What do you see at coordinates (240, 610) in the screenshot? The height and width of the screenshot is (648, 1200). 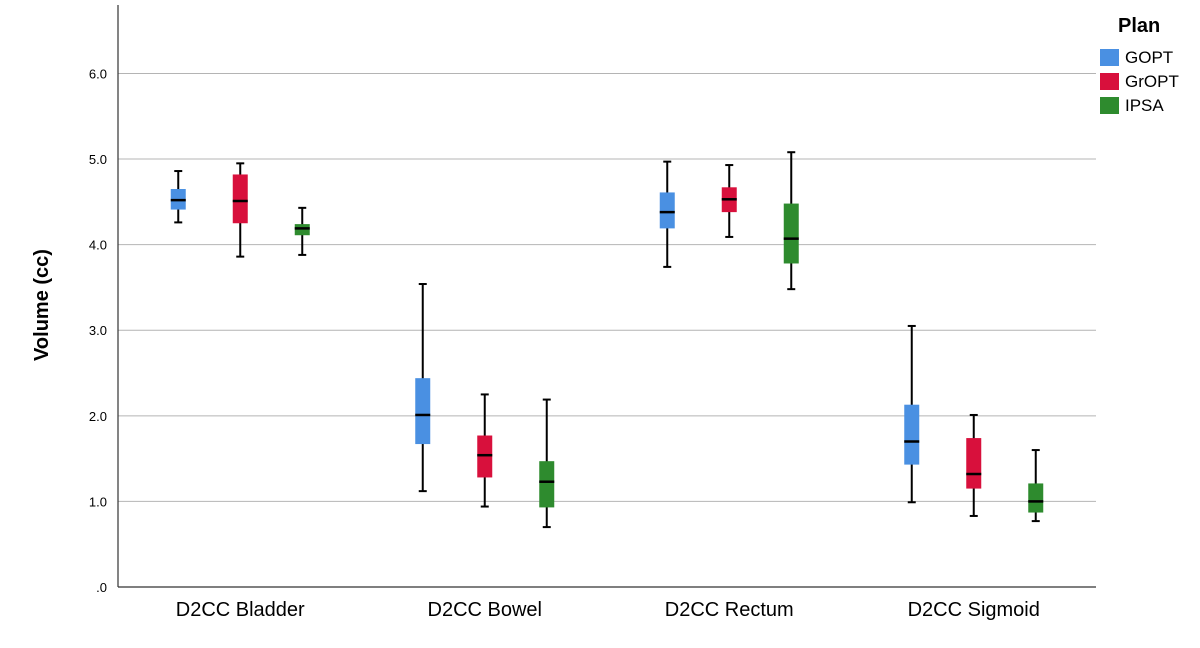 I see `x-tick-label: D2CC Bladder` at bounding box center [240, 610].